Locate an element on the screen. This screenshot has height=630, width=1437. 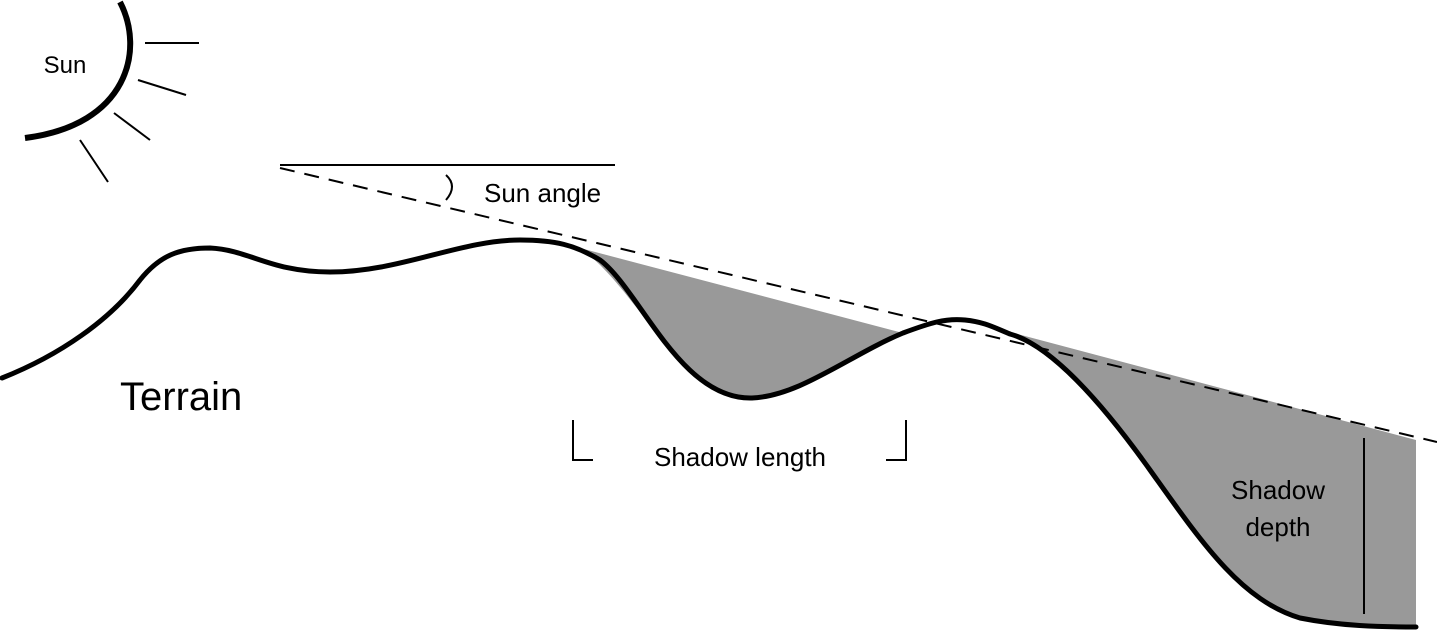
sun-rays is located at coordinates (139, 112).